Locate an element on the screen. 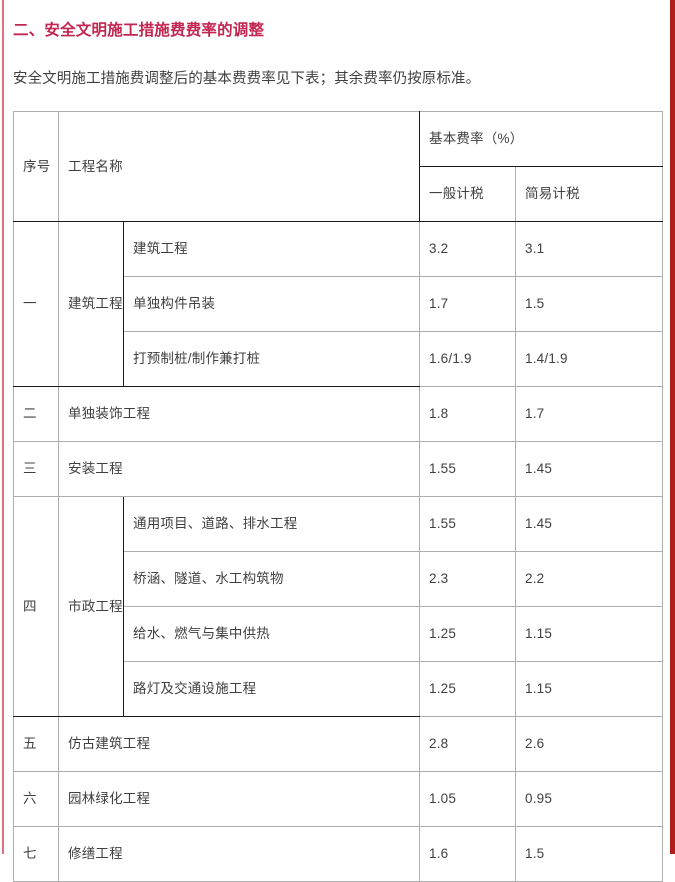 The width and height of the screenshot is (675, 882). table-row: 三安装工程 1.55 1.45 is located at coordinates (338, 469).